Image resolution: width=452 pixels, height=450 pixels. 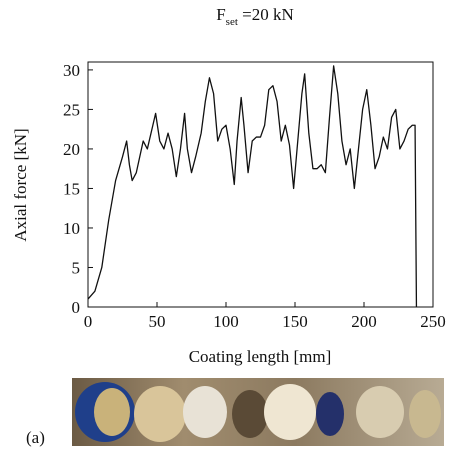 What do you see at coordinates (295, 321) in the screenshot?
I see `x-tick-label: 150` at bounding box center [295, 321].